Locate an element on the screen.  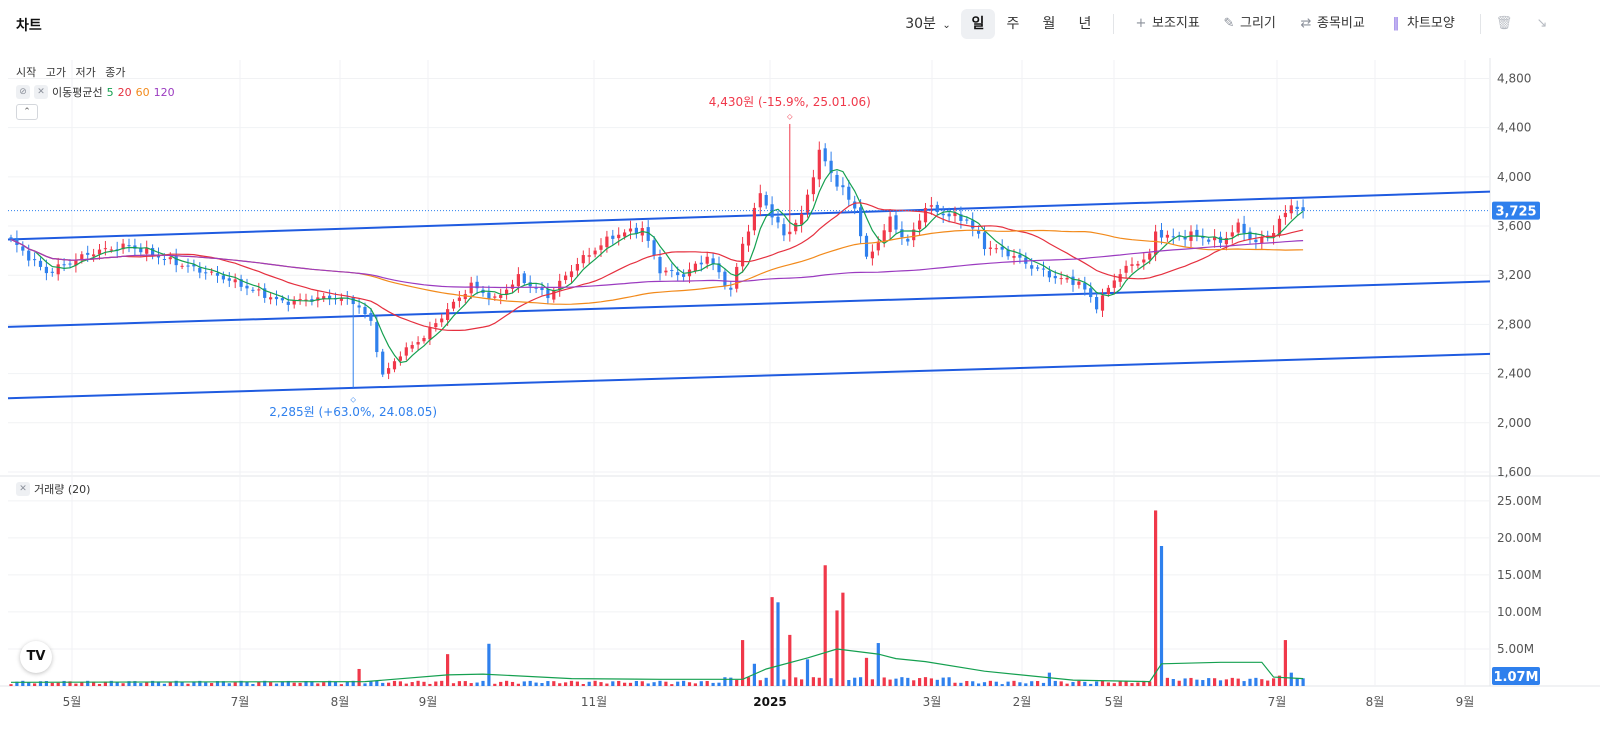
ma-120-label: 120 is located at coordinates (164, 92).